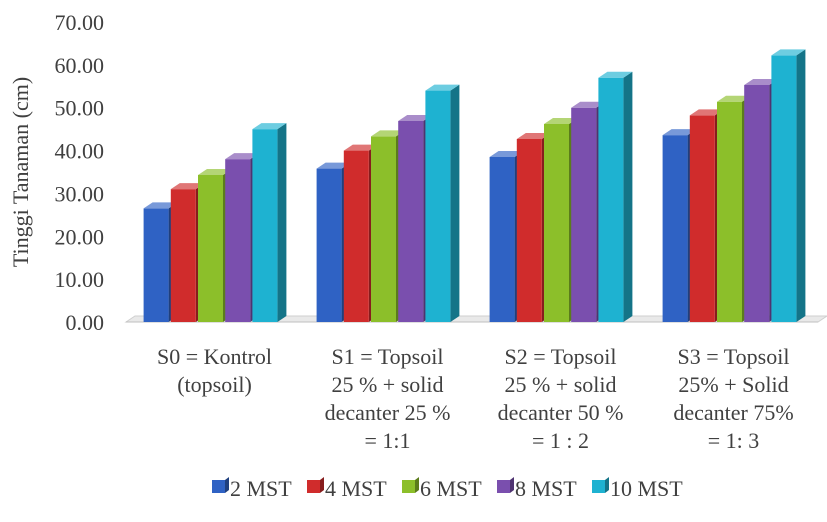  What do you see at coordinates (733, 412) in the screenshot?
I see `x-category-line: decanter 75%` at bounding box center [733, 412].